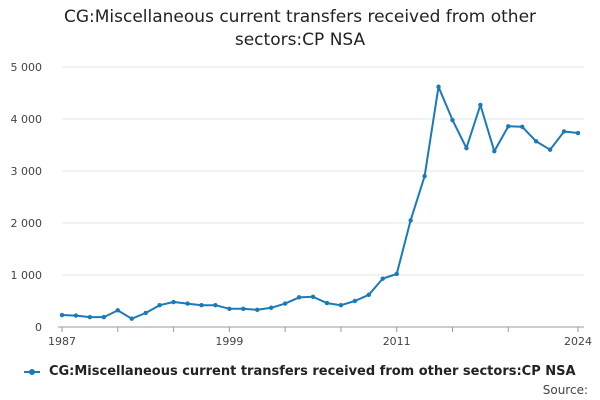 Image resolution: width=600 pixels, height=400 pixels. I want to click on source-label: Source:, so click(565, 390).